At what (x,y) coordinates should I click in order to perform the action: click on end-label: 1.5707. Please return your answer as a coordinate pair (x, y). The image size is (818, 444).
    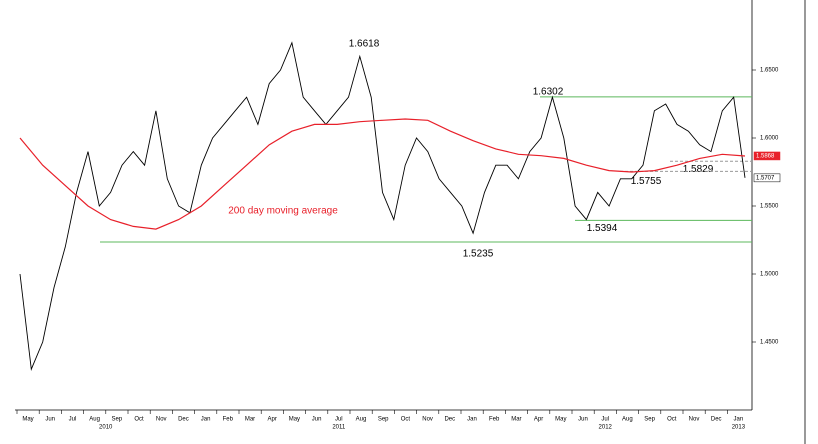
    Looking at the image, I should click on (765, 178).